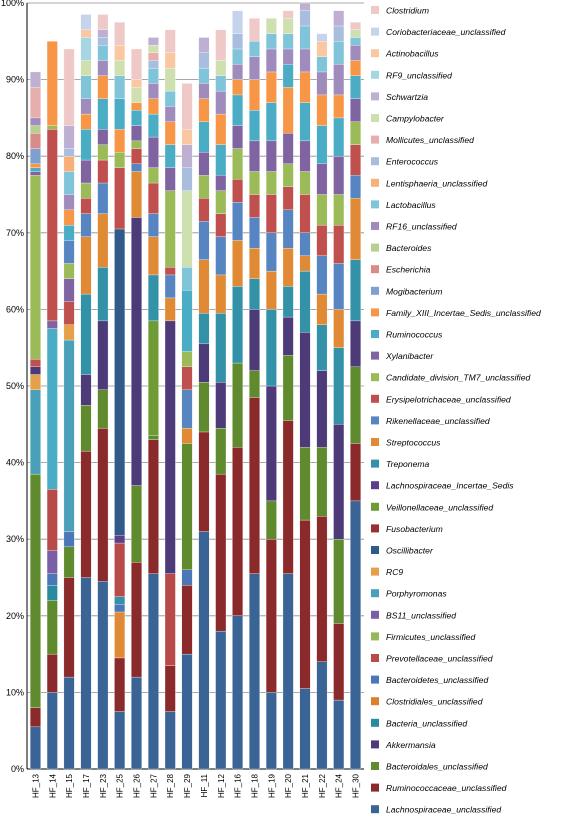 This screenshot has height=820, width=567. What do you see at coordinates (408, 464) in the screenshot?
I see `legend-label: Treponema` at bounding box center [408, 464].